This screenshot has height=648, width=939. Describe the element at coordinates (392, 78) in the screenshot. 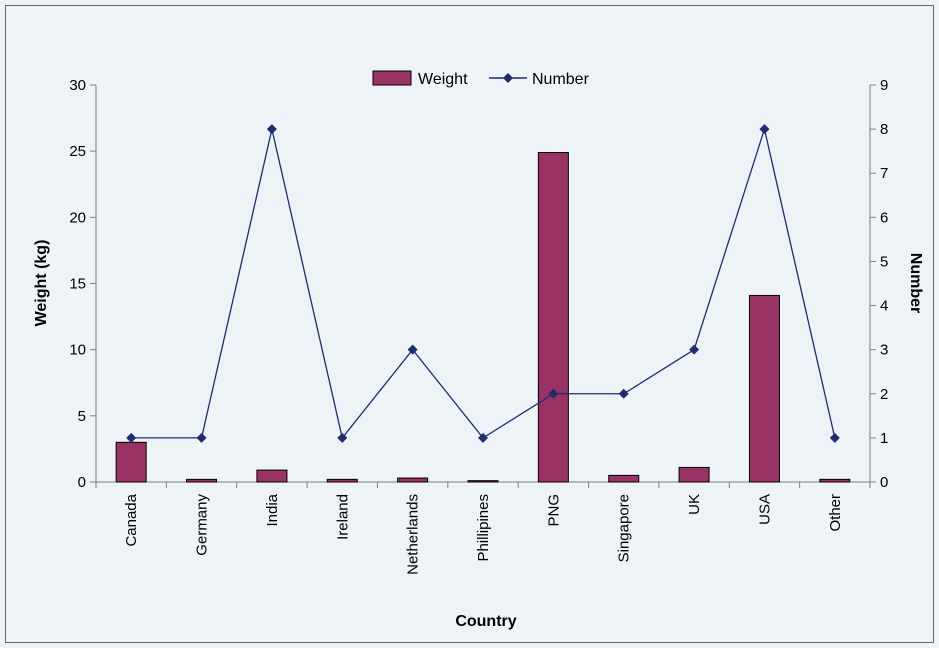

I see `legend-swatch-weight` at that location.